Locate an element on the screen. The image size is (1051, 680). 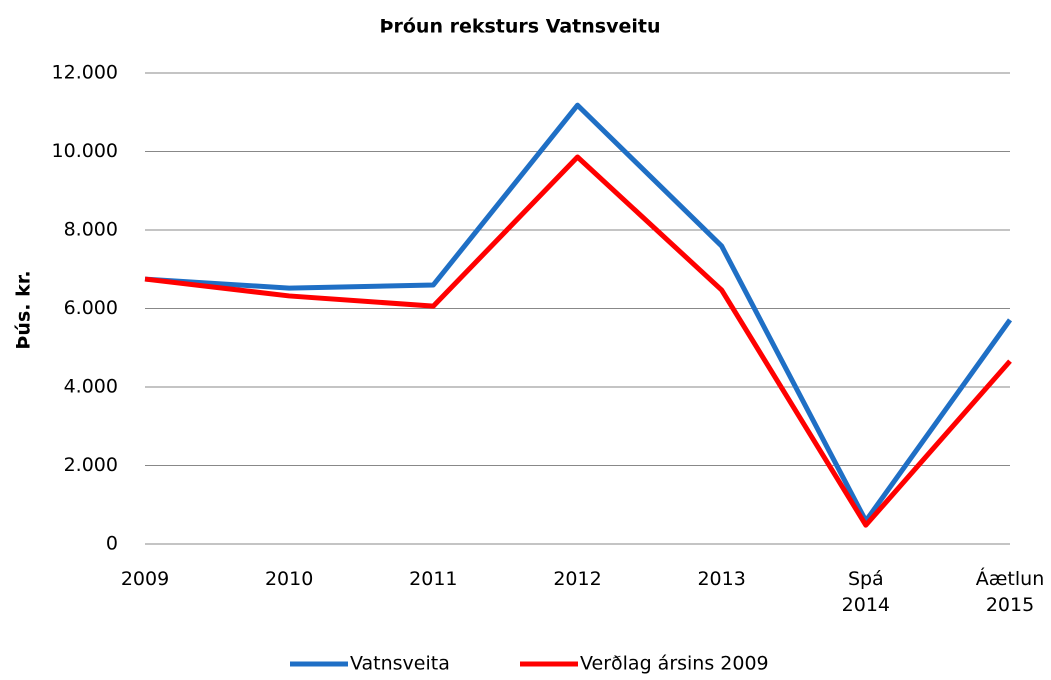
x-tick-label: 2013 is located at coordinates (721, 579).